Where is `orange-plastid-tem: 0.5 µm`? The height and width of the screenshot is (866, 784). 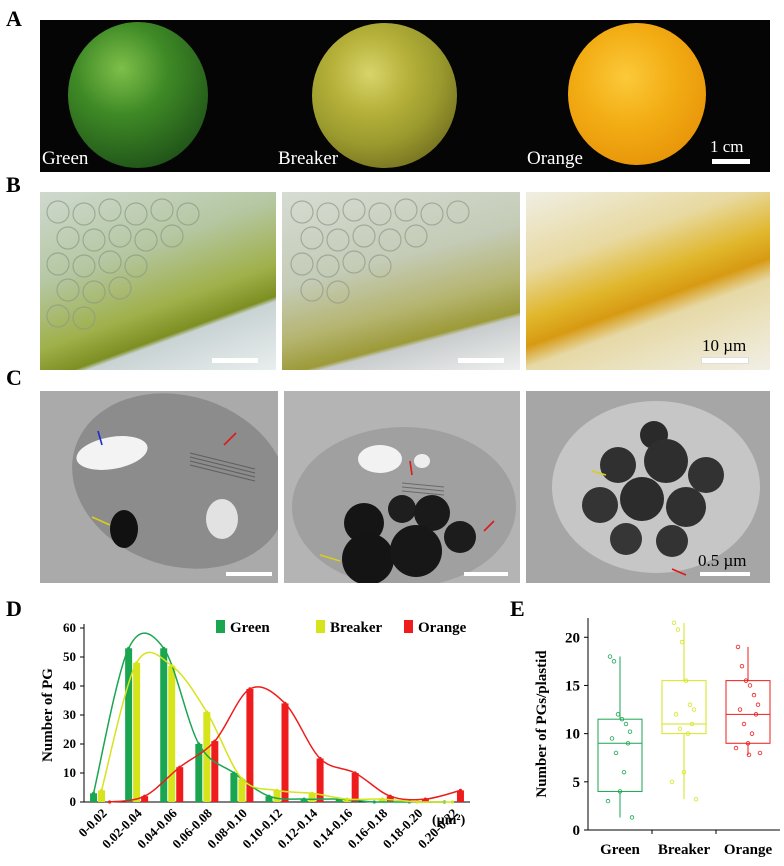 orange-plastid-tem: 0.5 µm is located at coordinates (648, 487).